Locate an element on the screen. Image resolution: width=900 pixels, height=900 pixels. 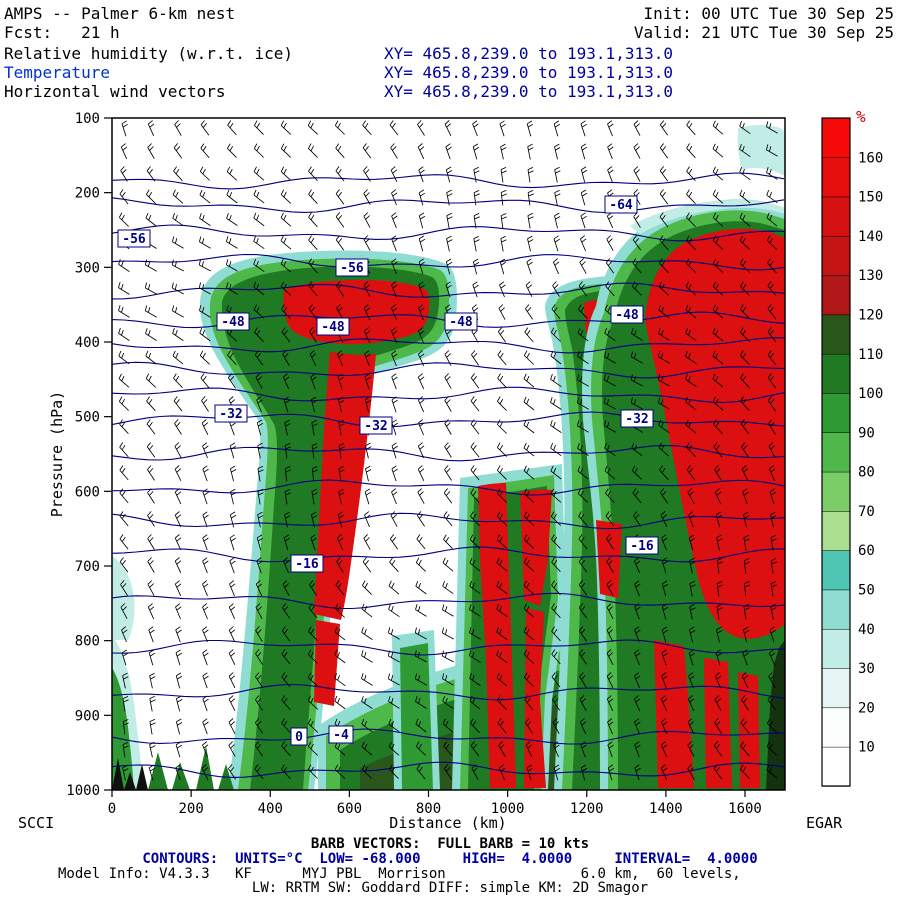
contour-label: 0 is located at coordinates (299, 737).